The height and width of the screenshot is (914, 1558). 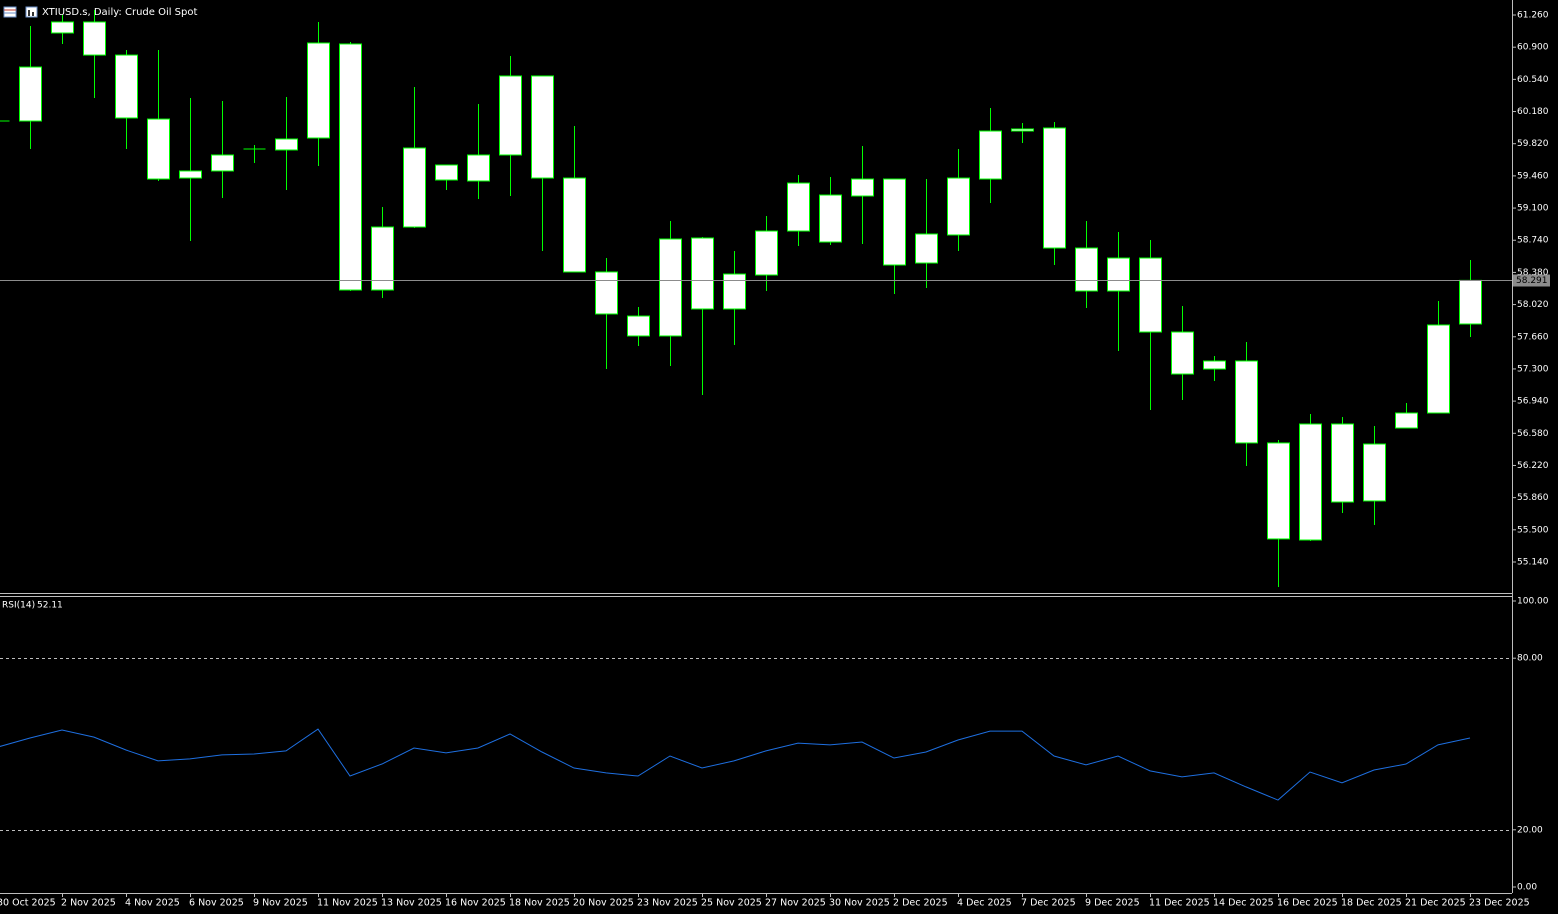 What do you see at coordinates (119, 12) in the screenshot?
I see `chart-title: XTIUSD.s, Daily: Crude Oil Spot` at bounding box center [119, 12].